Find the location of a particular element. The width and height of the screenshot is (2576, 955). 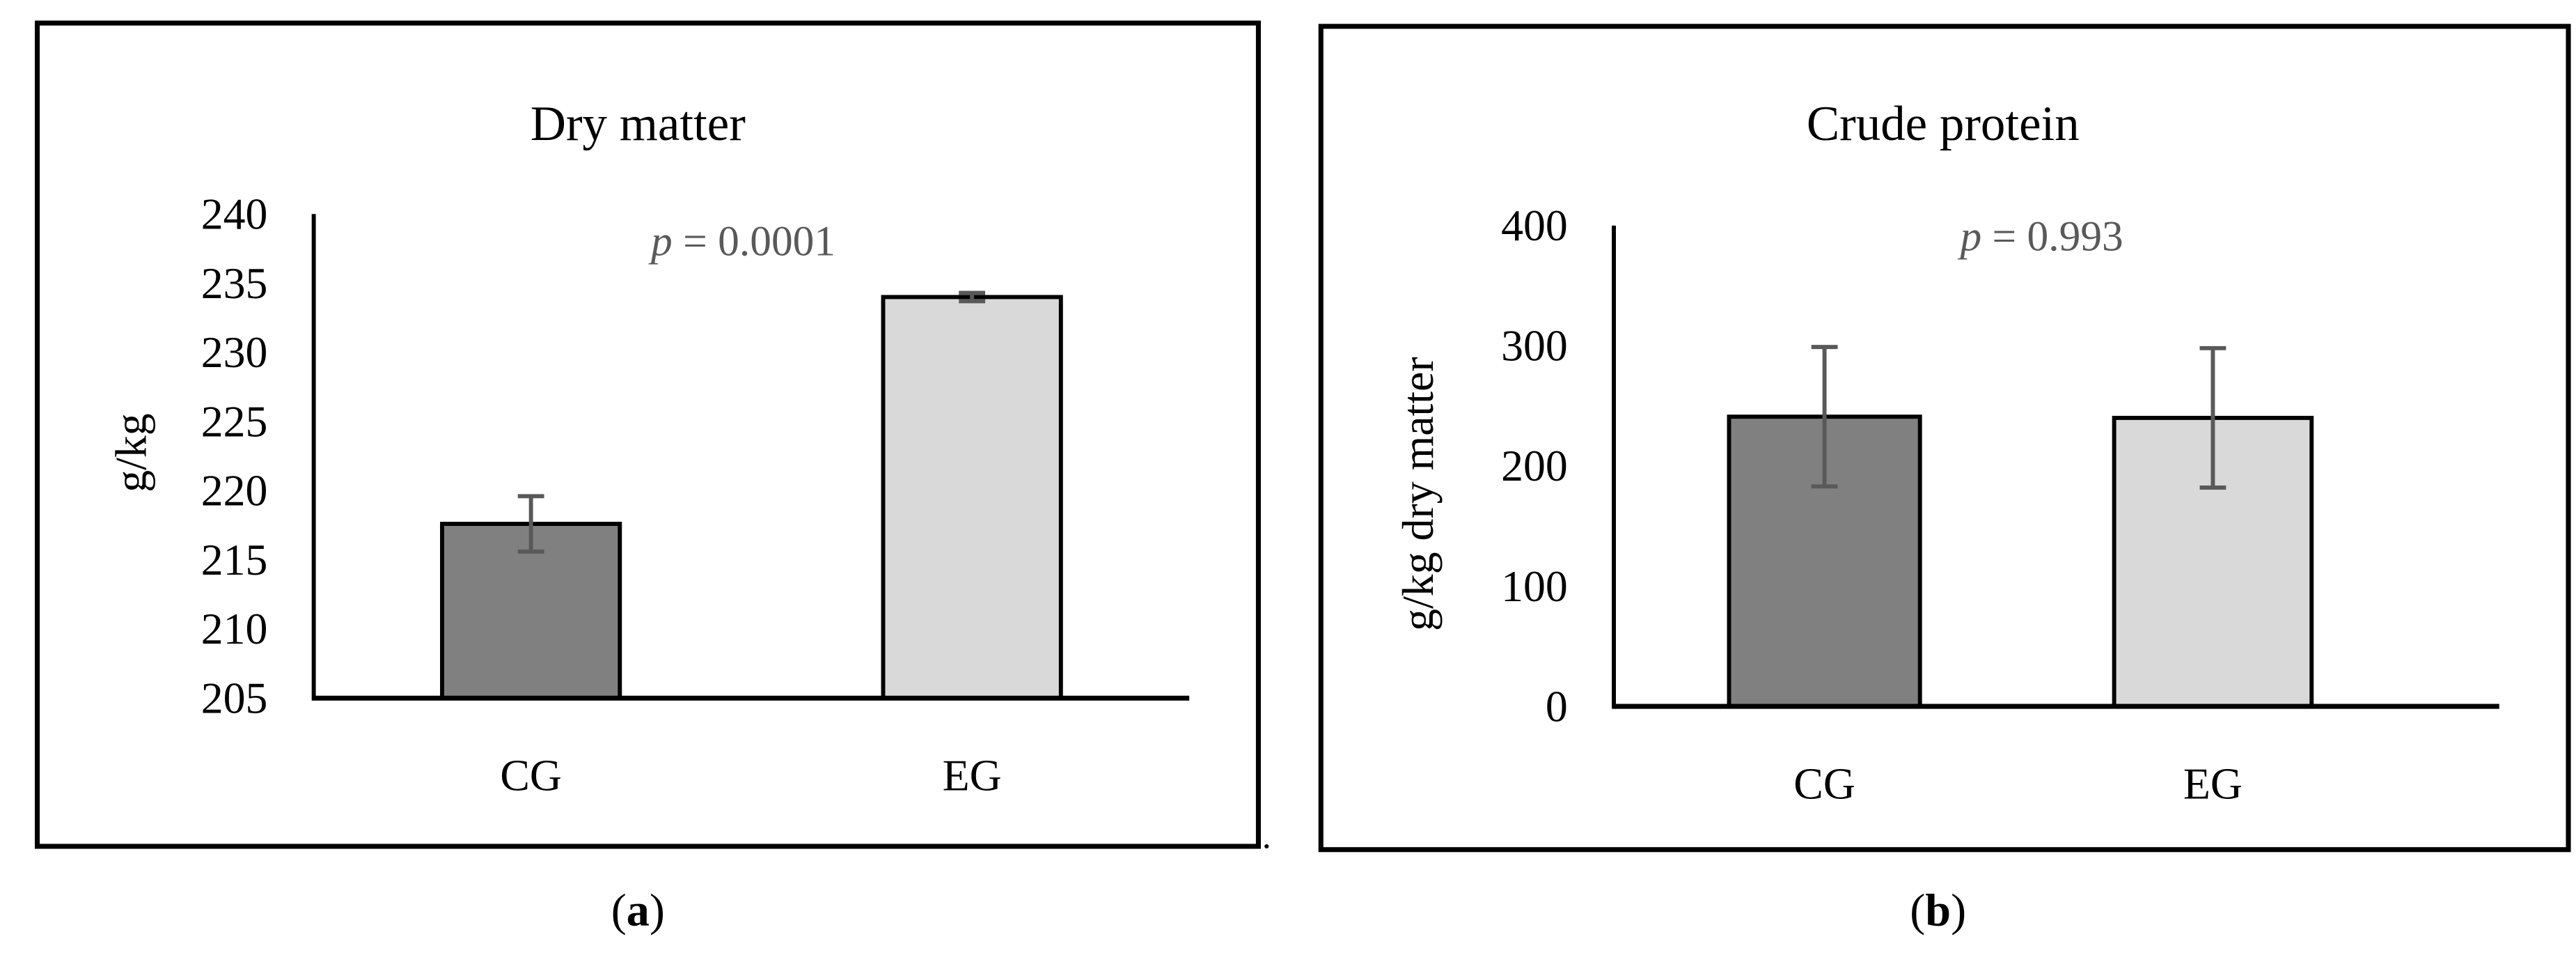

y-tick-label: 235 is located at coordinates (234, 283).